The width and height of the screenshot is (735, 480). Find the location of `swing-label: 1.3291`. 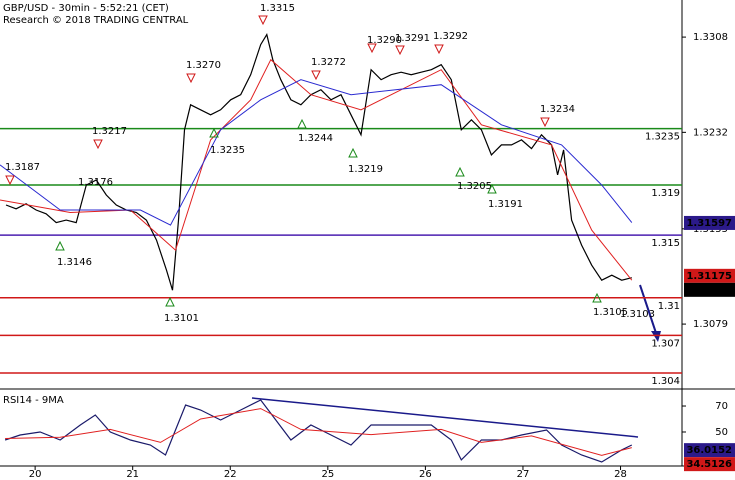

swing-label: 1.3291 is located at coordinates (412, 38).